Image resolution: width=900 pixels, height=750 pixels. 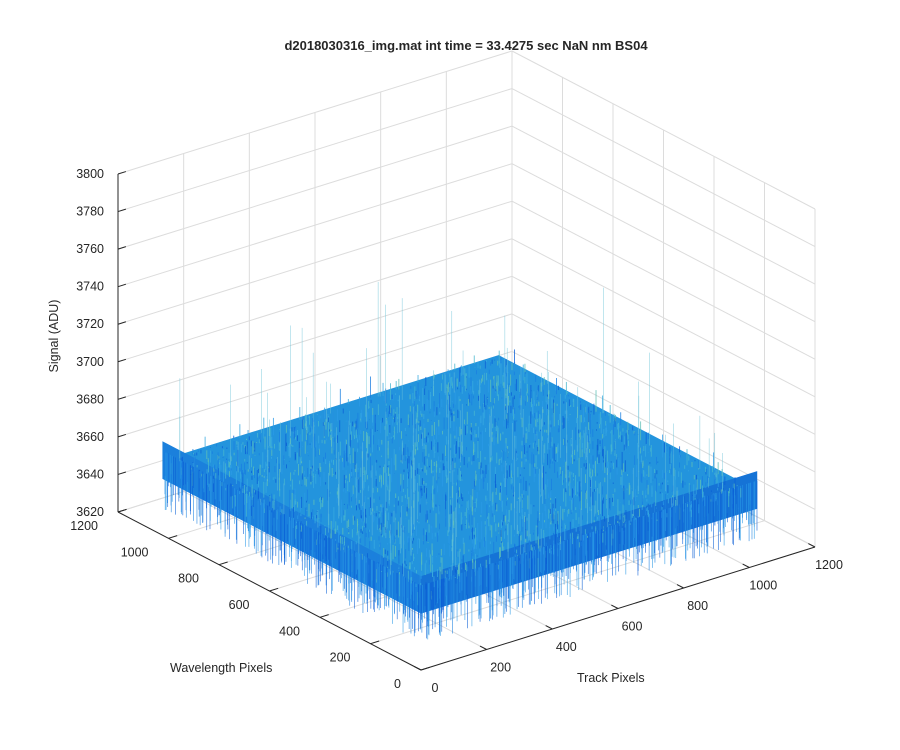 I want to click on z-tick-label: 3620, so click(x=90, y=512).